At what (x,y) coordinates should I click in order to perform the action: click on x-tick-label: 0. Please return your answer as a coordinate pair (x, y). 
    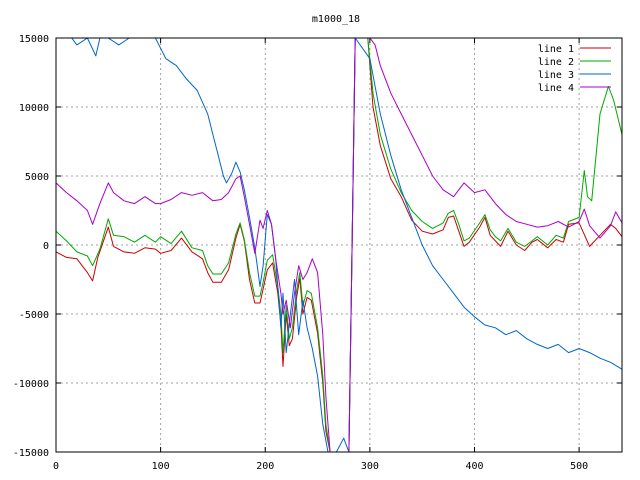
    Looking at the image, I should click on (56, 466).